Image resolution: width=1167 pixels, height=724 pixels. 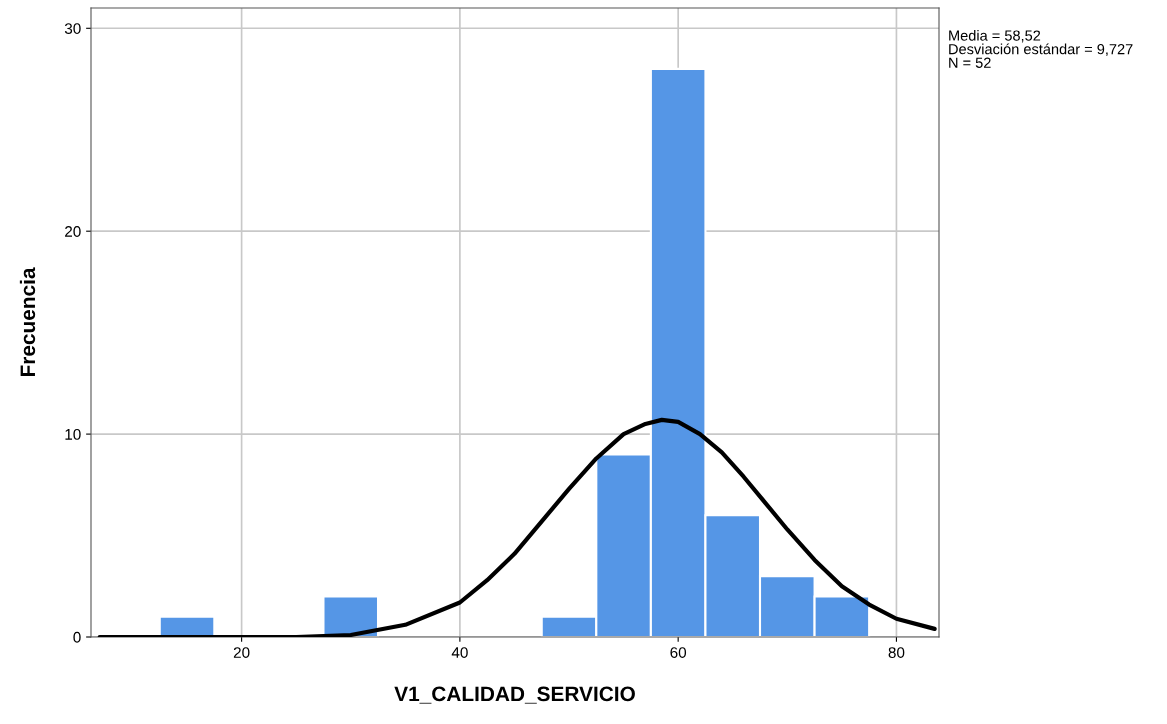 What do you see at coordinates (241, 652) in the screenshot?
I see `x-tick-label: 20` at bounding box center [241, 652].